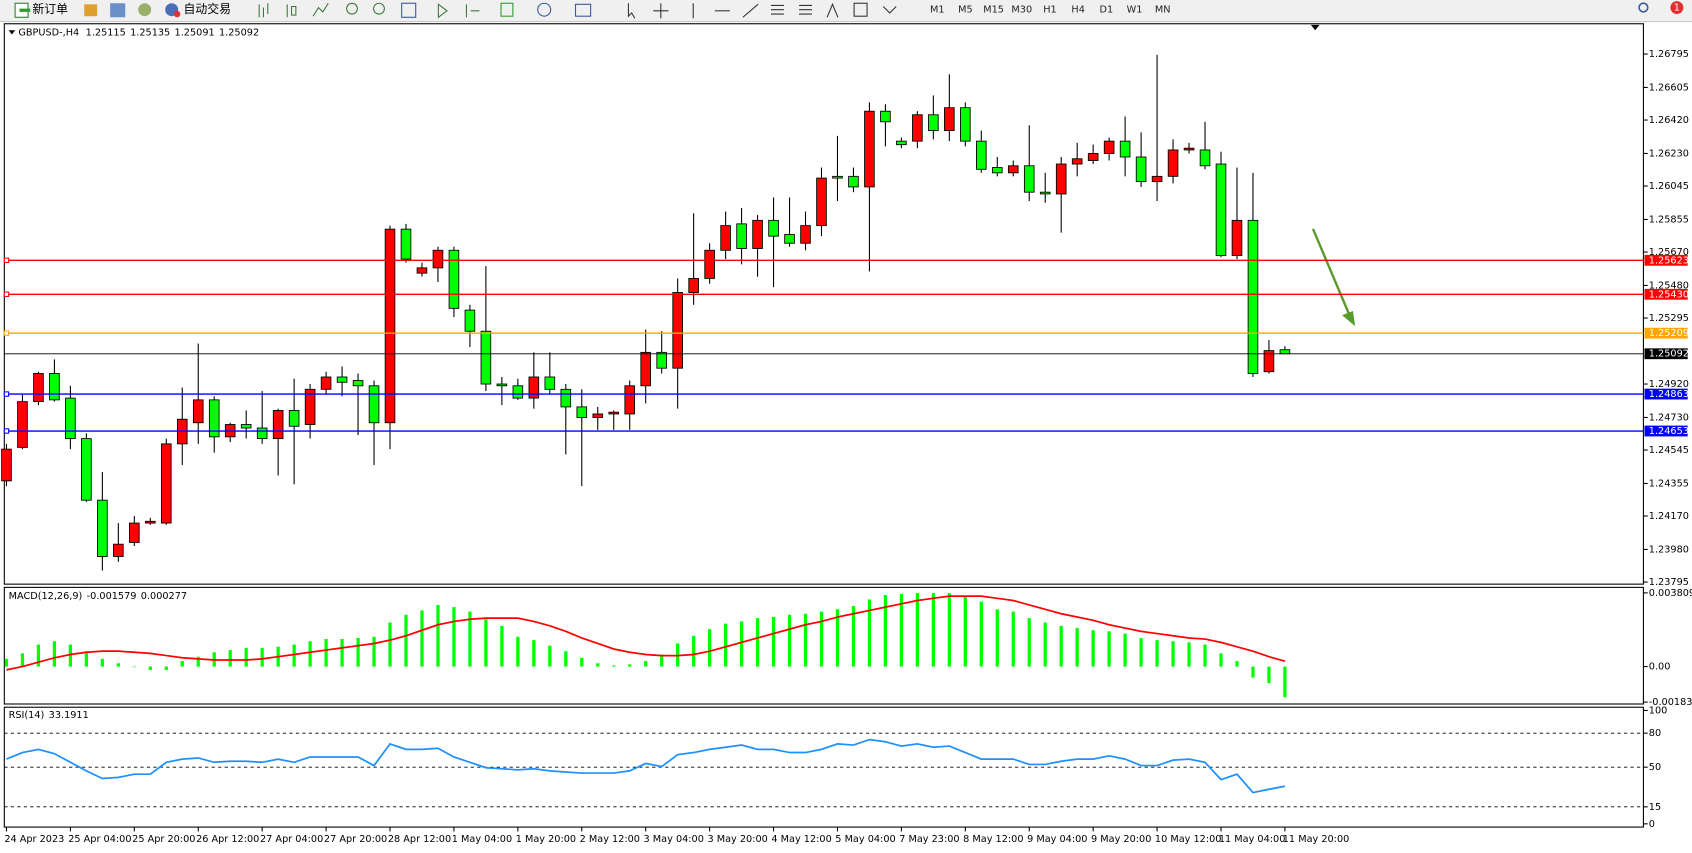  I want to click on auto-trade-button: 自动交易, so click(198, 10).